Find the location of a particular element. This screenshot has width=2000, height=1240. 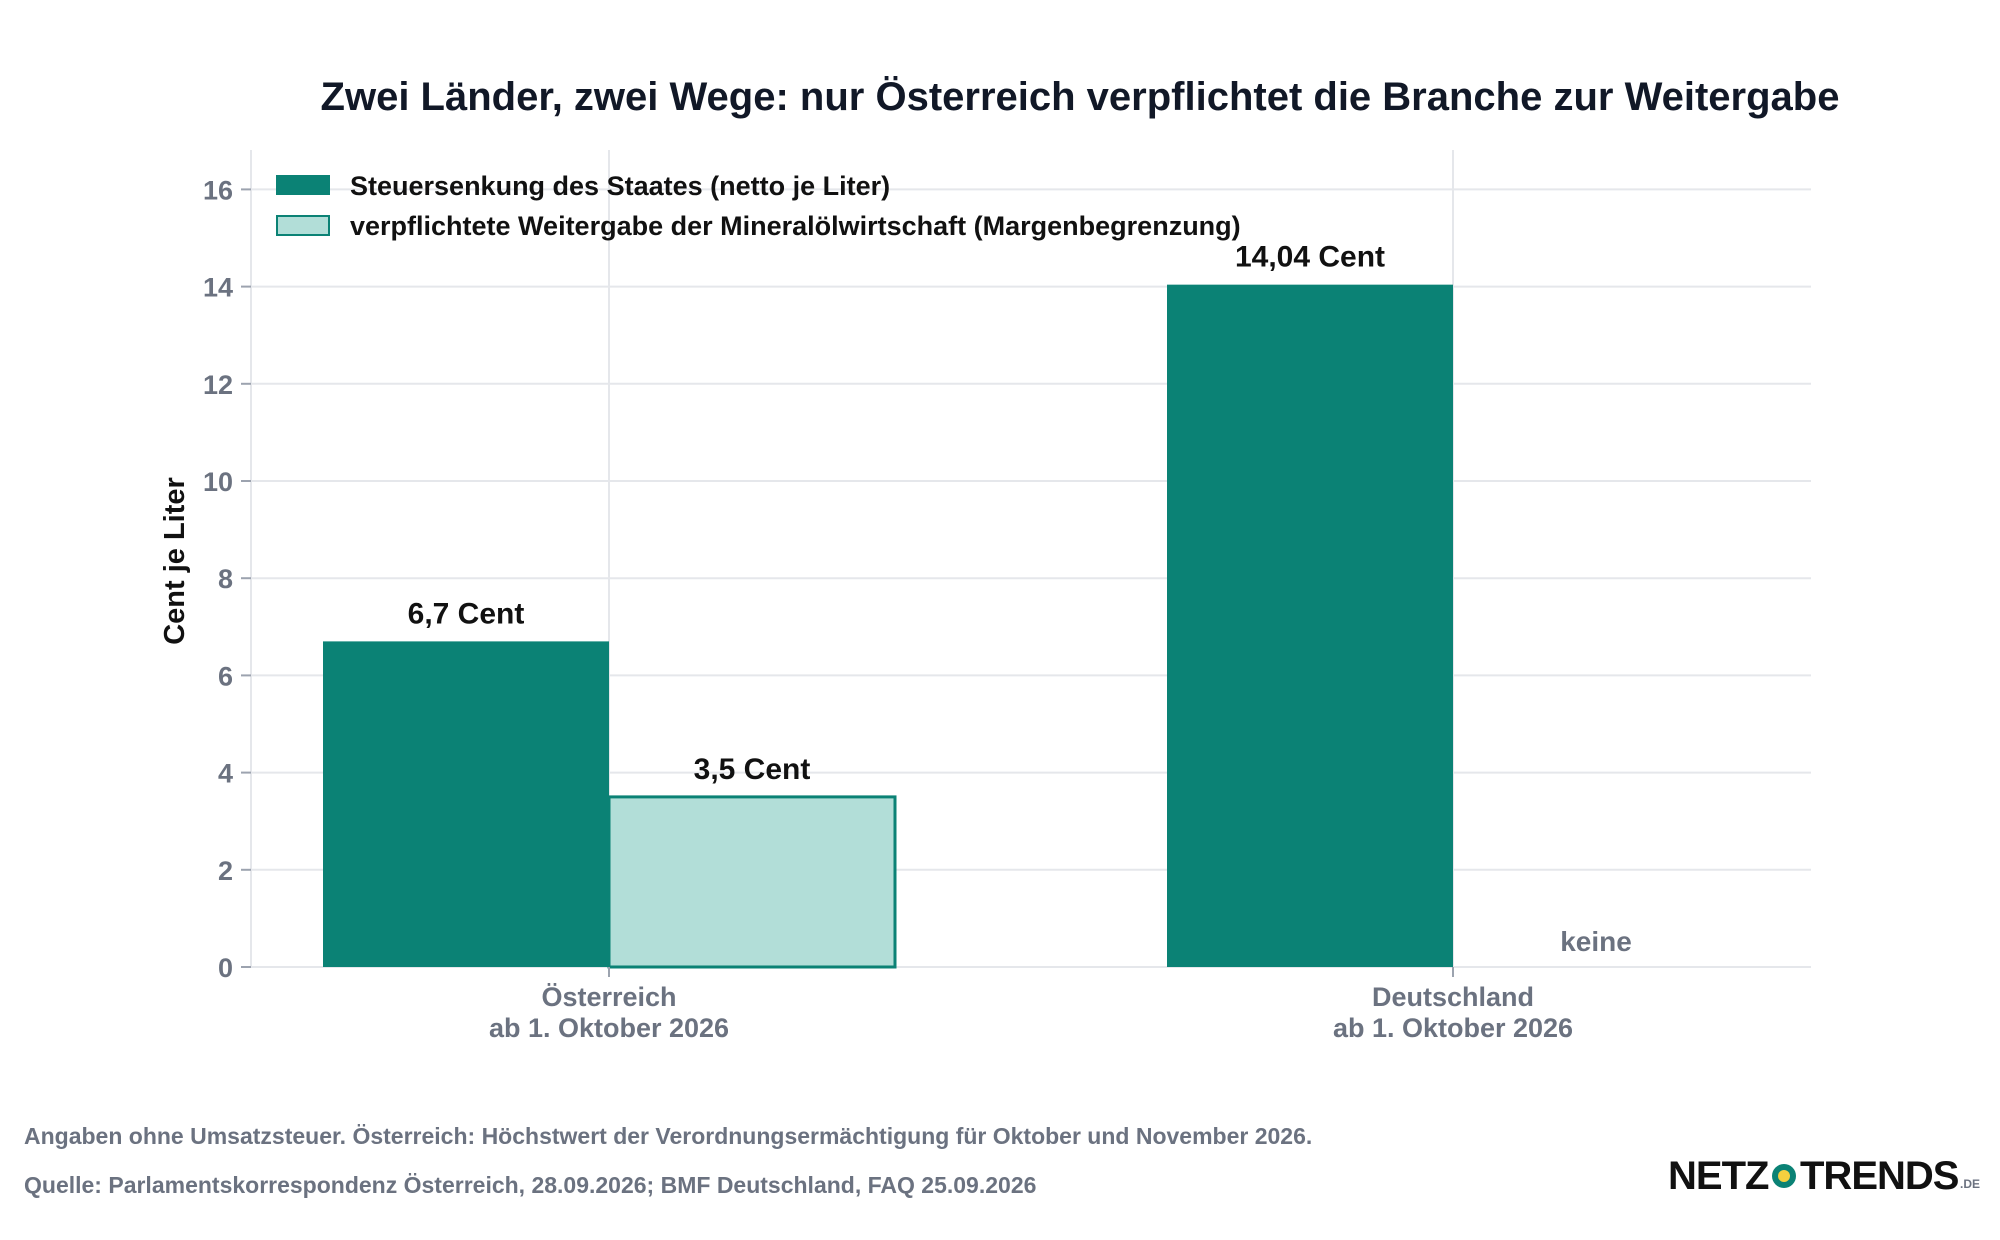

data-label: 14,04 Cent is located at coordinates (1310, 257).